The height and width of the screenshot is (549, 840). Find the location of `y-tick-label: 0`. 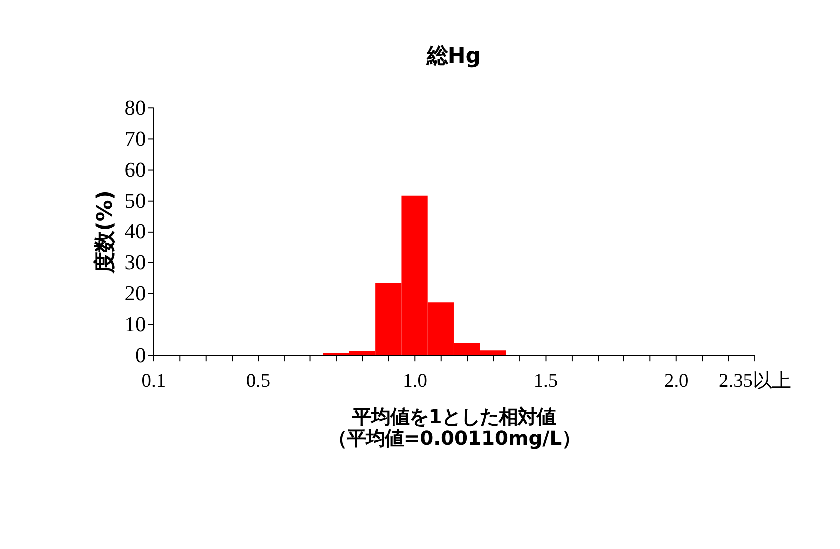

y-tick-label: 0 is located at coordinates (140, 356).